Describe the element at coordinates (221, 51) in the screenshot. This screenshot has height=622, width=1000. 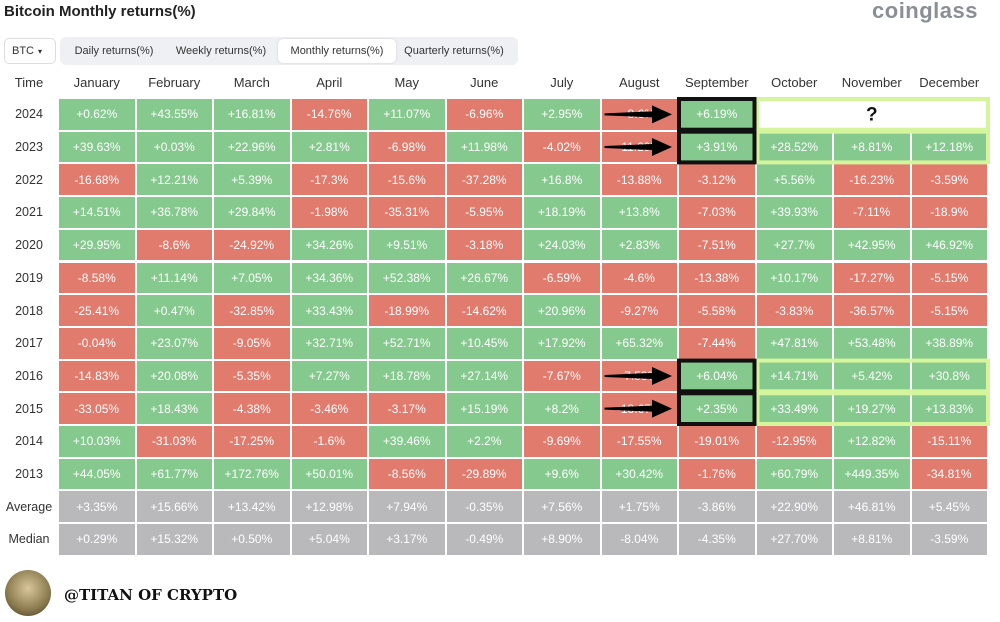
I see `tab: Weekly returns(%)` at that location.